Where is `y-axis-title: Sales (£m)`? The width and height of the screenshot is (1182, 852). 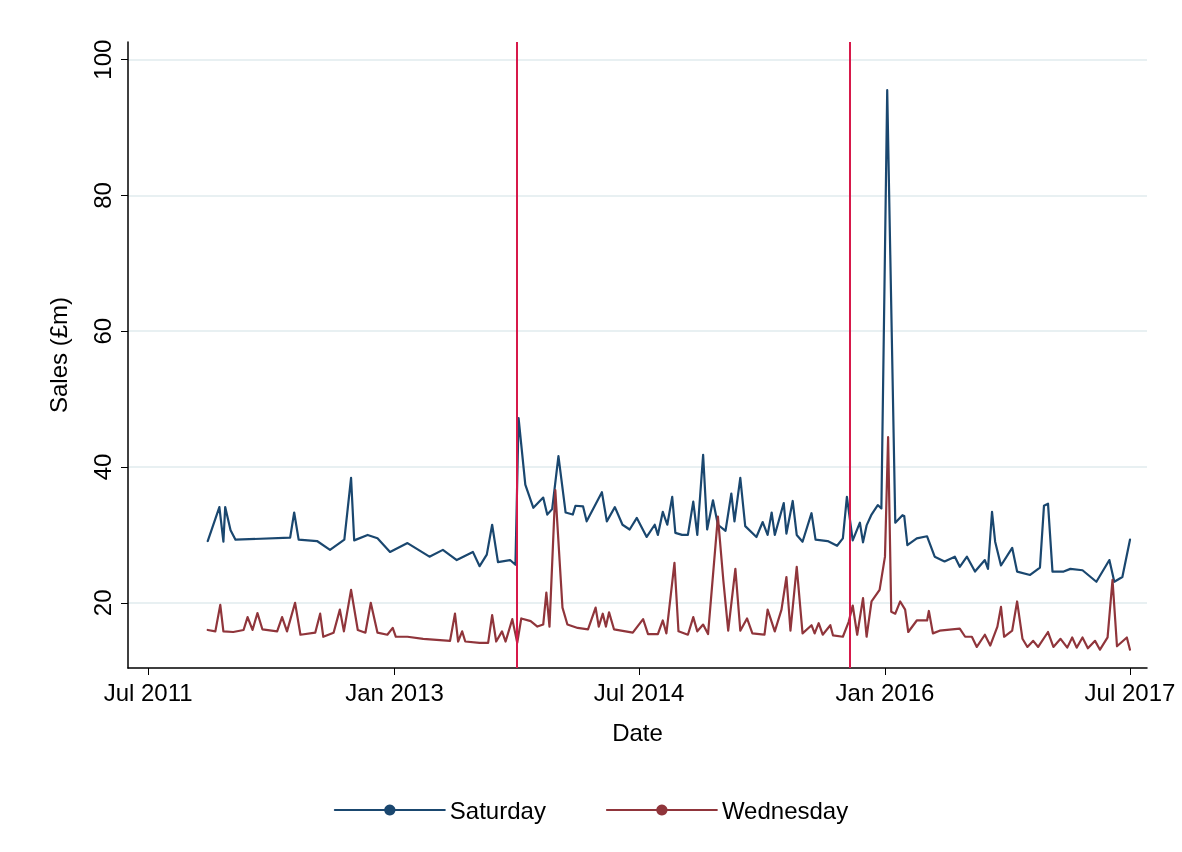
y-axis-title: Sales (£m) is located at coordinates (58, 355).